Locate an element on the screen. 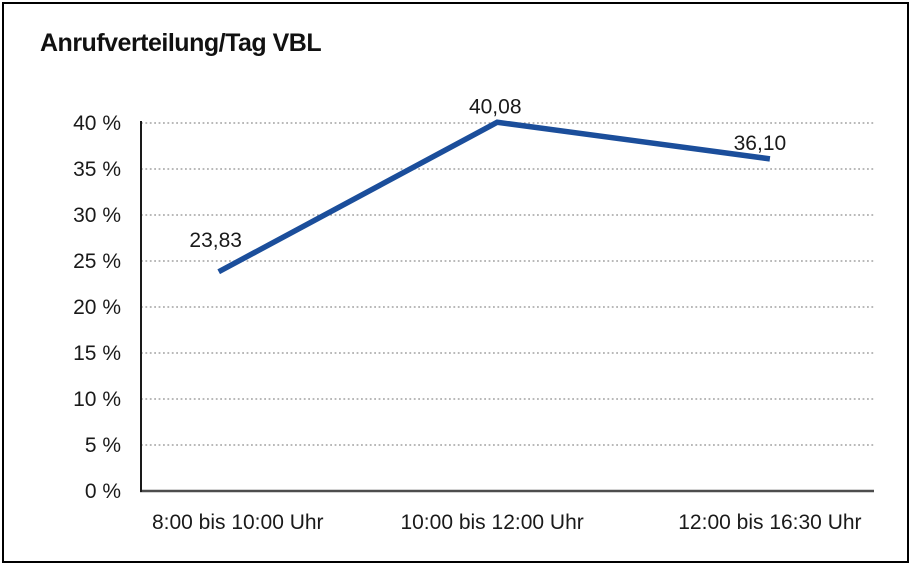 Image resolution: width=915 pixels, height=576 pixels. y-axis-tick-label: 25 % is located at coordinates (97, 261).